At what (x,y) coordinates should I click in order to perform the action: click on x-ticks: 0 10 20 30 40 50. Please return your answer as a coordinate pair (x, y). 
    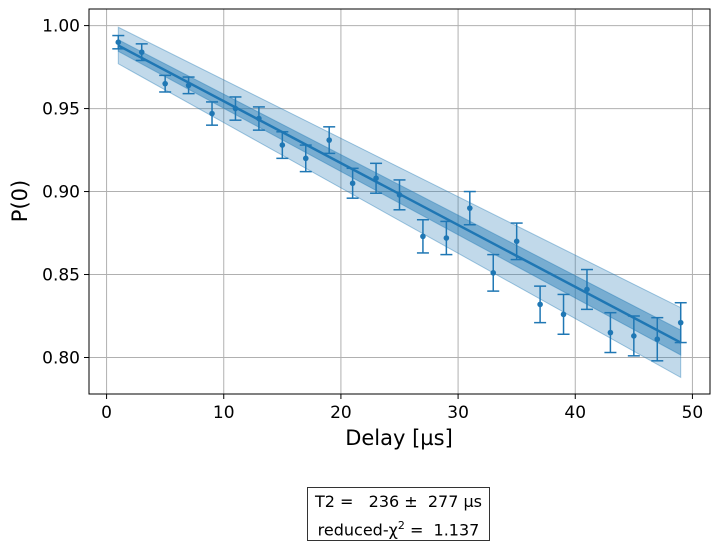
    Looking at the image, I should click on (402, 408).